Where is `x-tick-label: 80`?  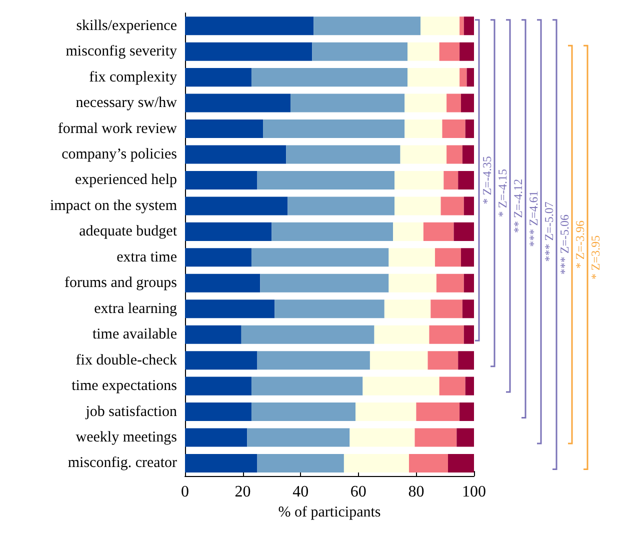
x-tick-label: 80 is located at coordinates (416, 492).